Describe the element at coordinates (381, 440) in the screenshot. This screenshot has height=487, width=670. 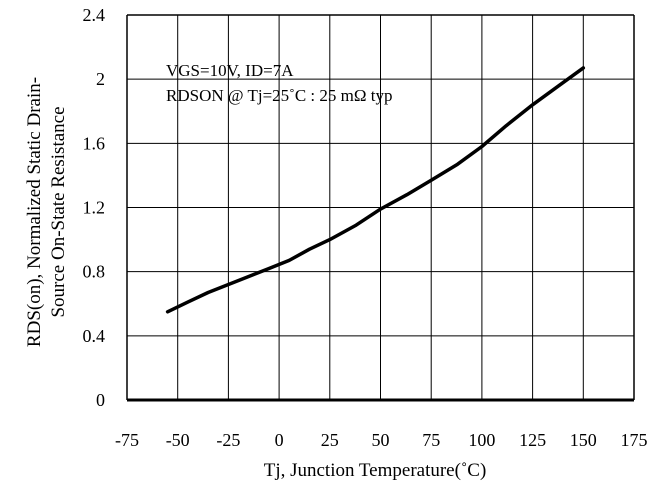
I see `x-tick-label: 50` at that location.